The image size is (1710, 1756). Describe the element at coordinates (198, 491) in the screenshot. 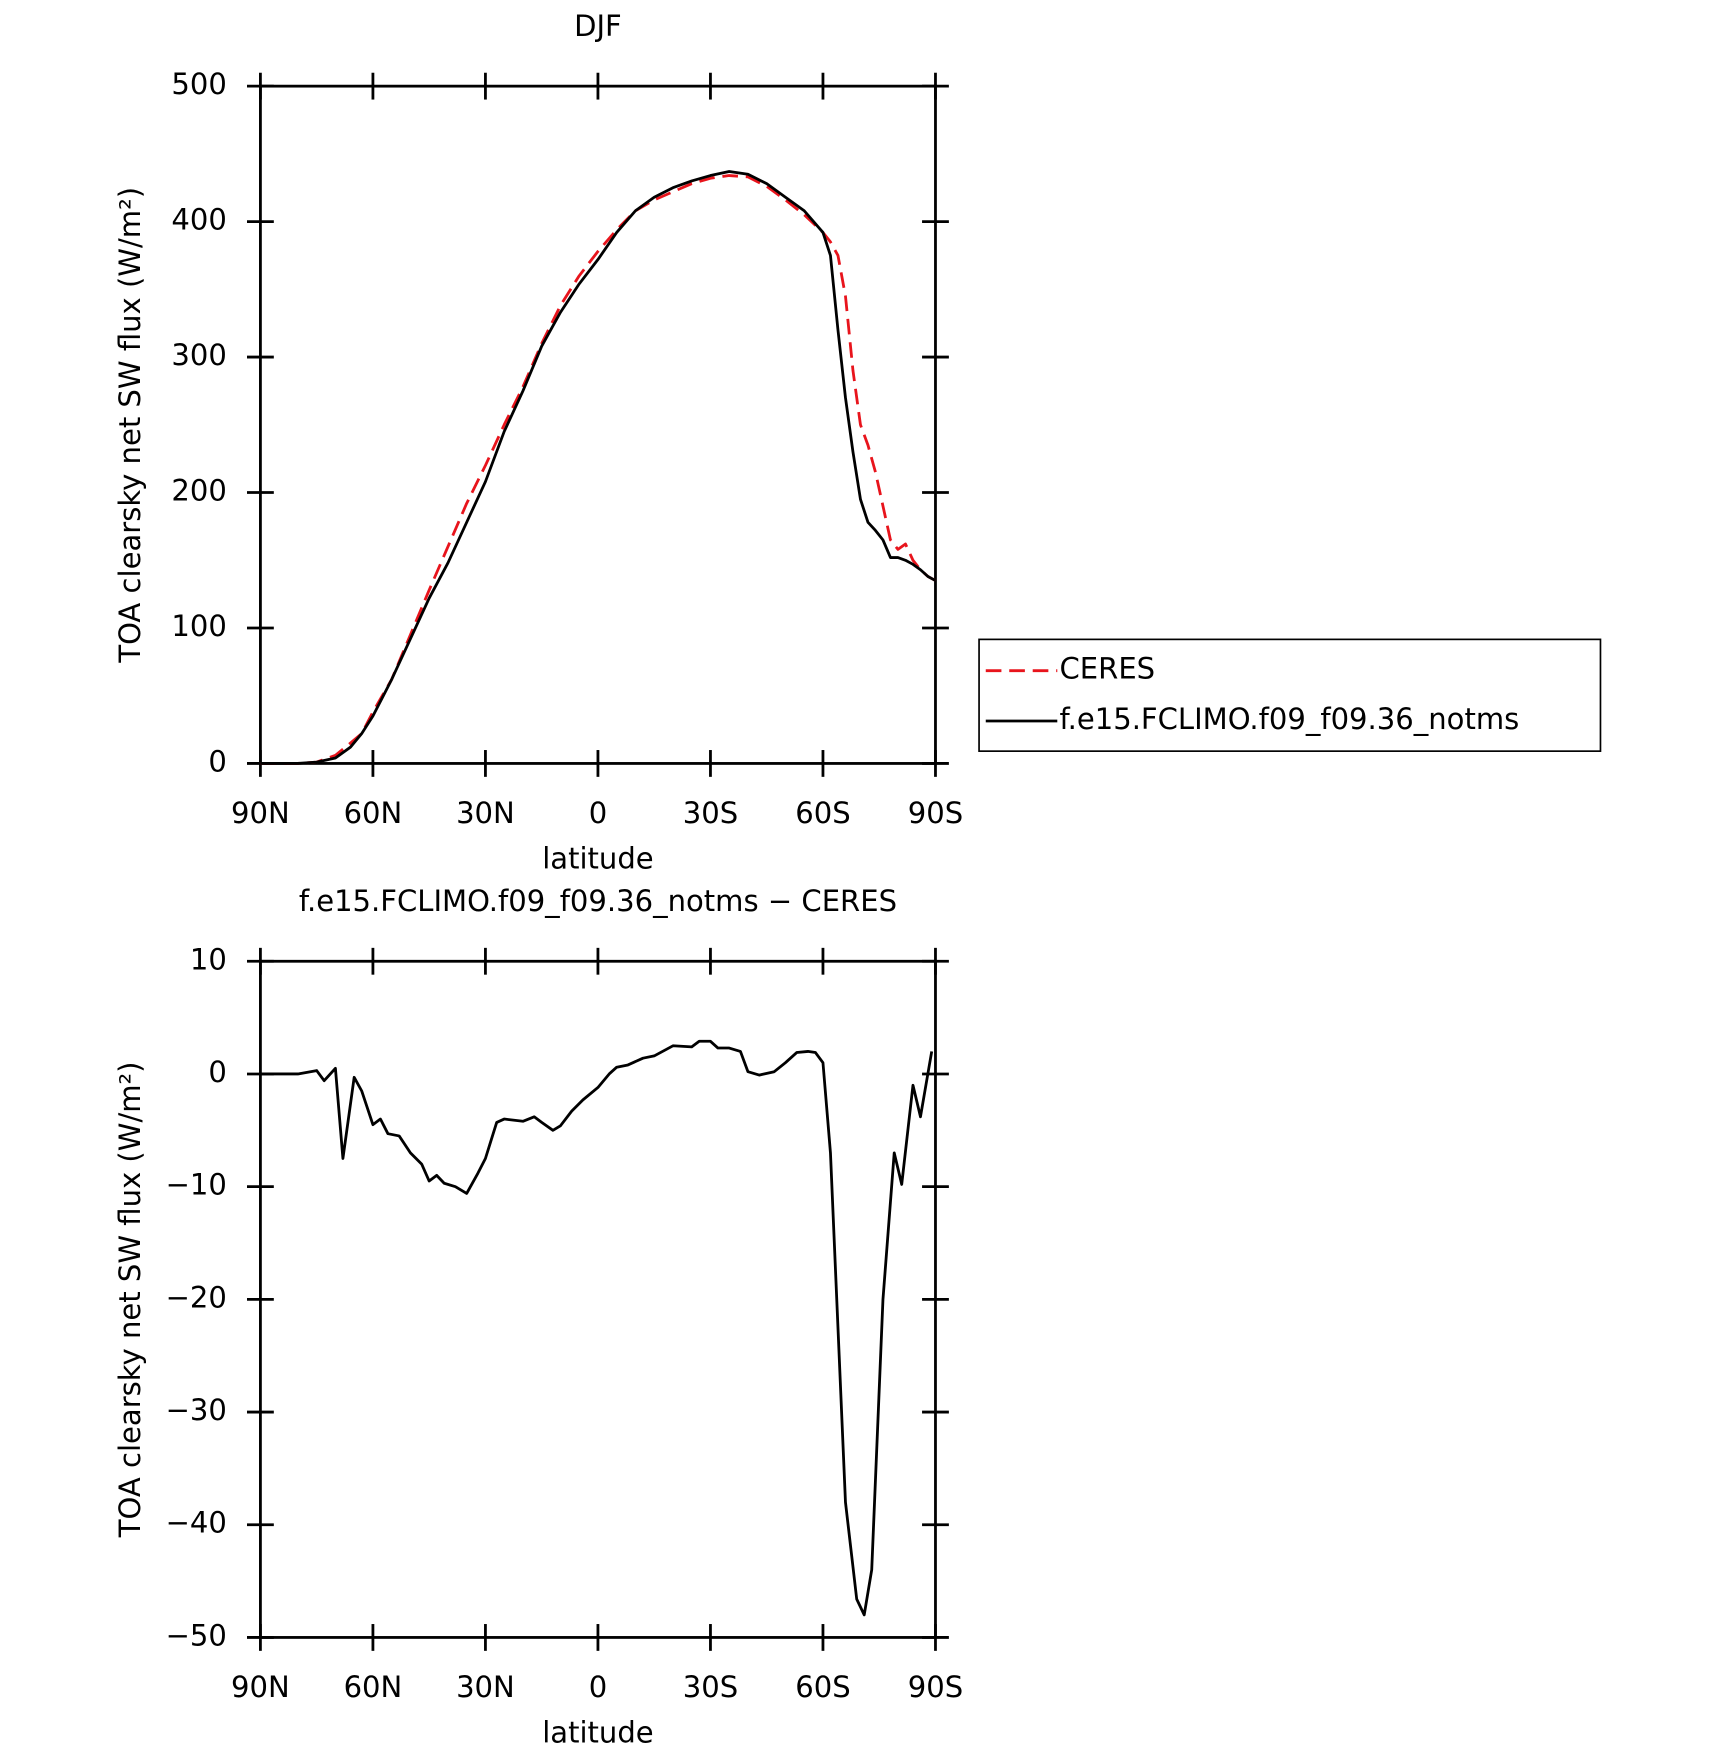

I see `y-tick-label: 200` at that location.